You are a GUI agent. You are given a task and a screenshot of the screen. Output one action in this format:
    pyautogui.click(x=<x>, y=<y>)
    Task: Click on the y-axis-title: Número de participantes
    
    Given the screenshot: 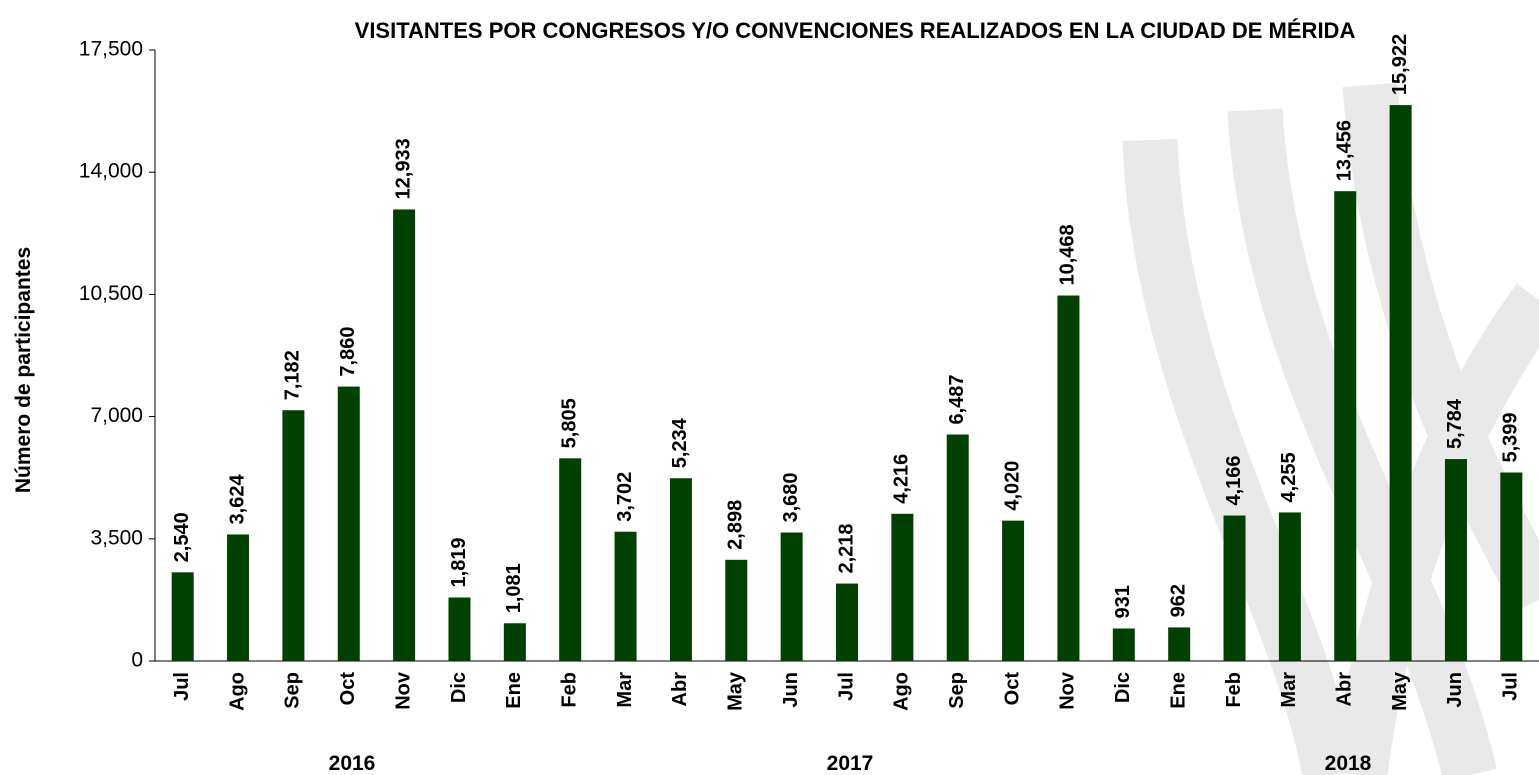 What is the action you would take?
    pyautogui.click(x=23, y=370)
    